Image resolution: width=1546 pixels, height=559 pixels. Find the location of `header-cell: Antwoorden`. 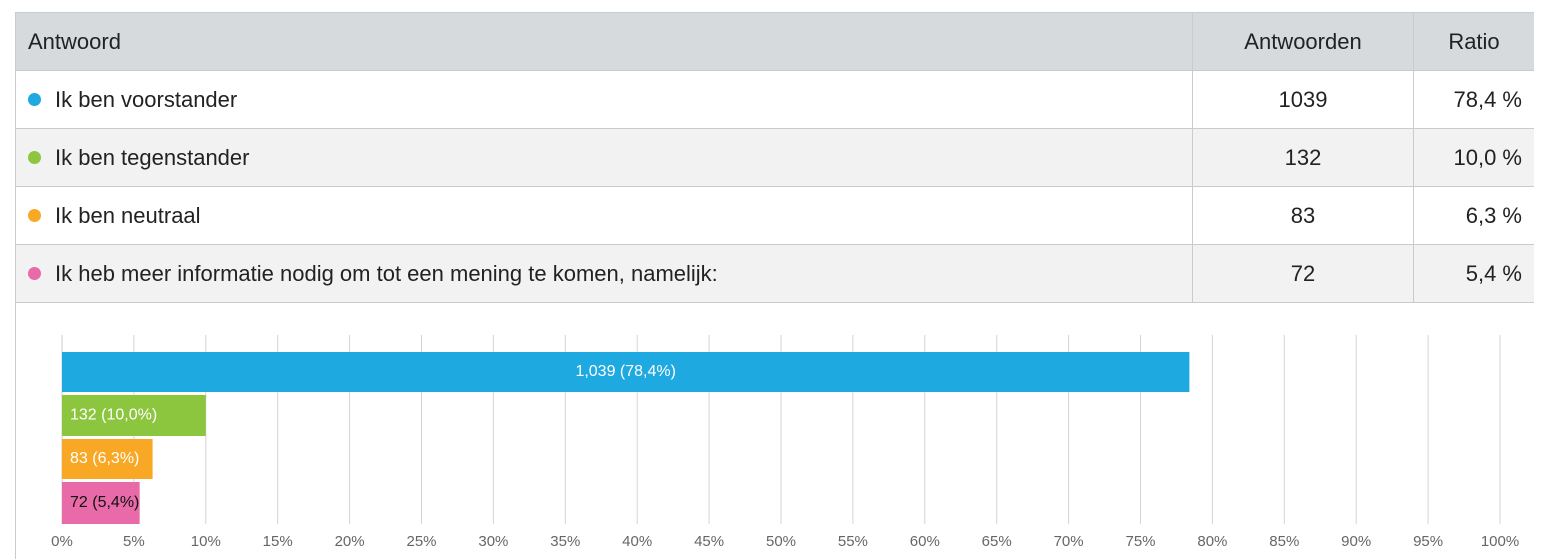

header-cell: Antwoorden is located at coordinates (1303, 41).